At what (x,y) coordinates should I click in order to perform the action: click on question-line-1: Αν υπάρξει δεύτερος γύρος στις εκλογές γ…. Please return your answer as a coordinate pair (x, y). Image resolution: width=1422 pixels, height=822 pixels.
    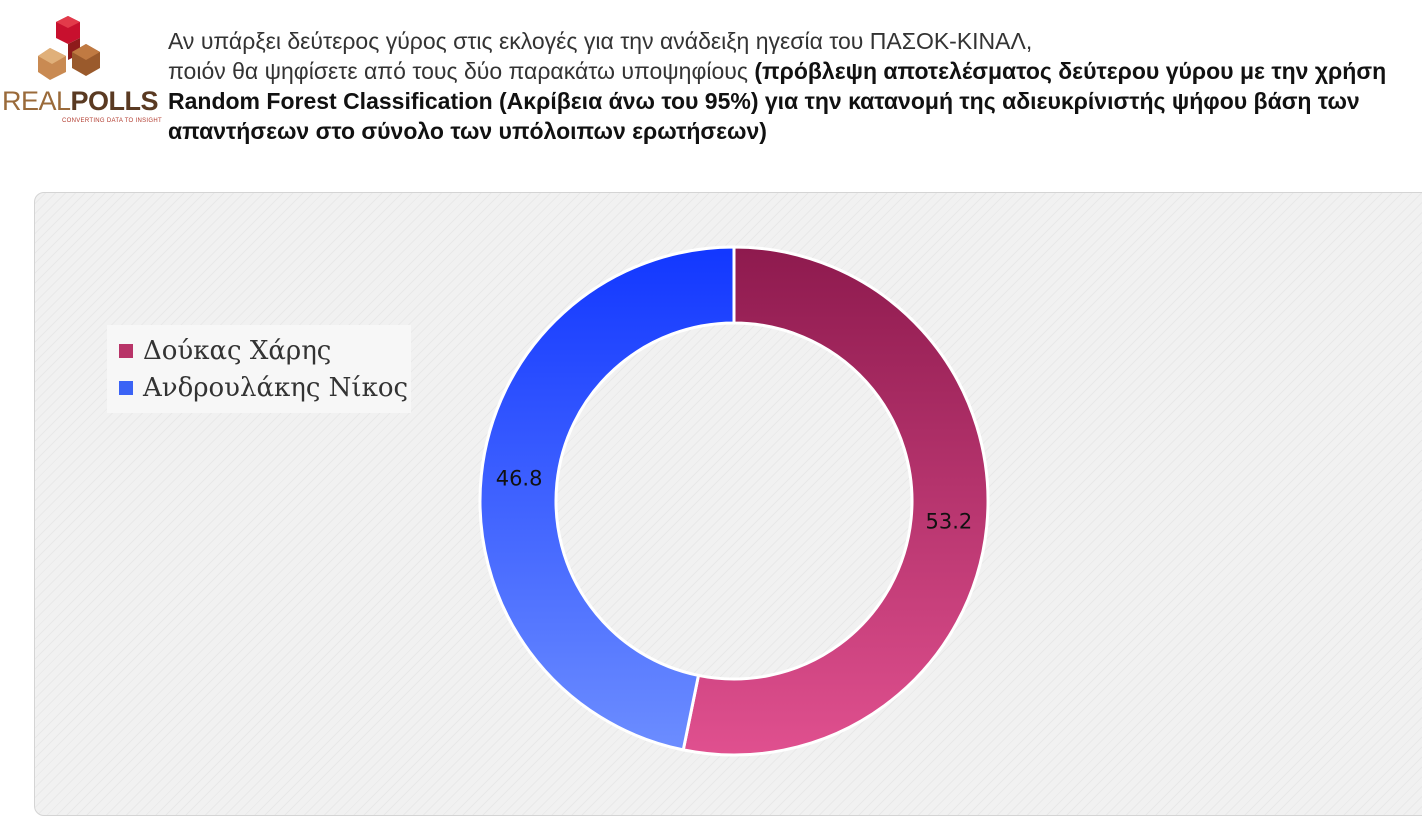
    Looking at the image, I should click on (600, 41).